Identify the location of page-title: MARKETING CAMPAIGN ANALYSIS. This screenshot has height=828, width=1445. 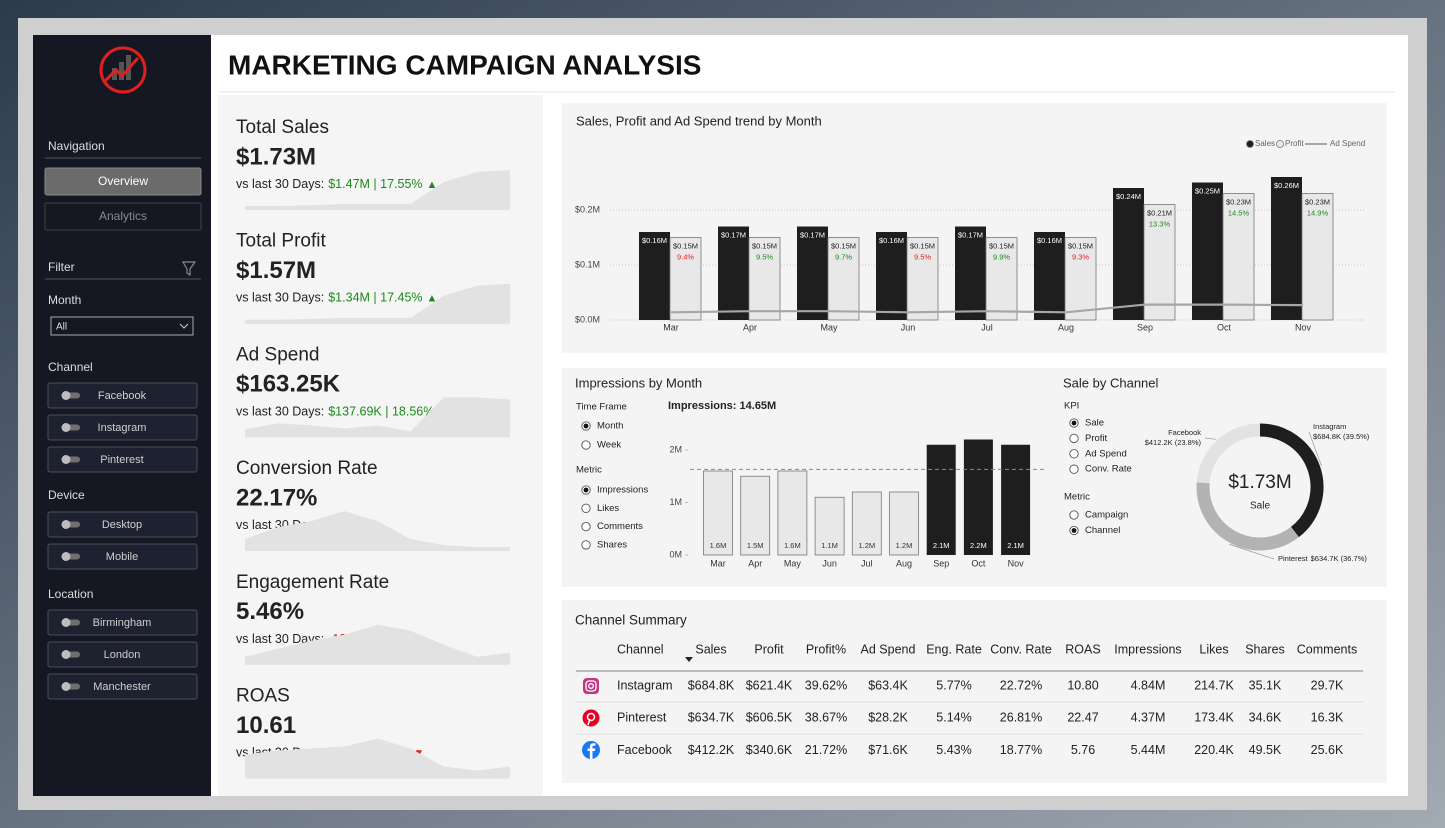
(464, 64).